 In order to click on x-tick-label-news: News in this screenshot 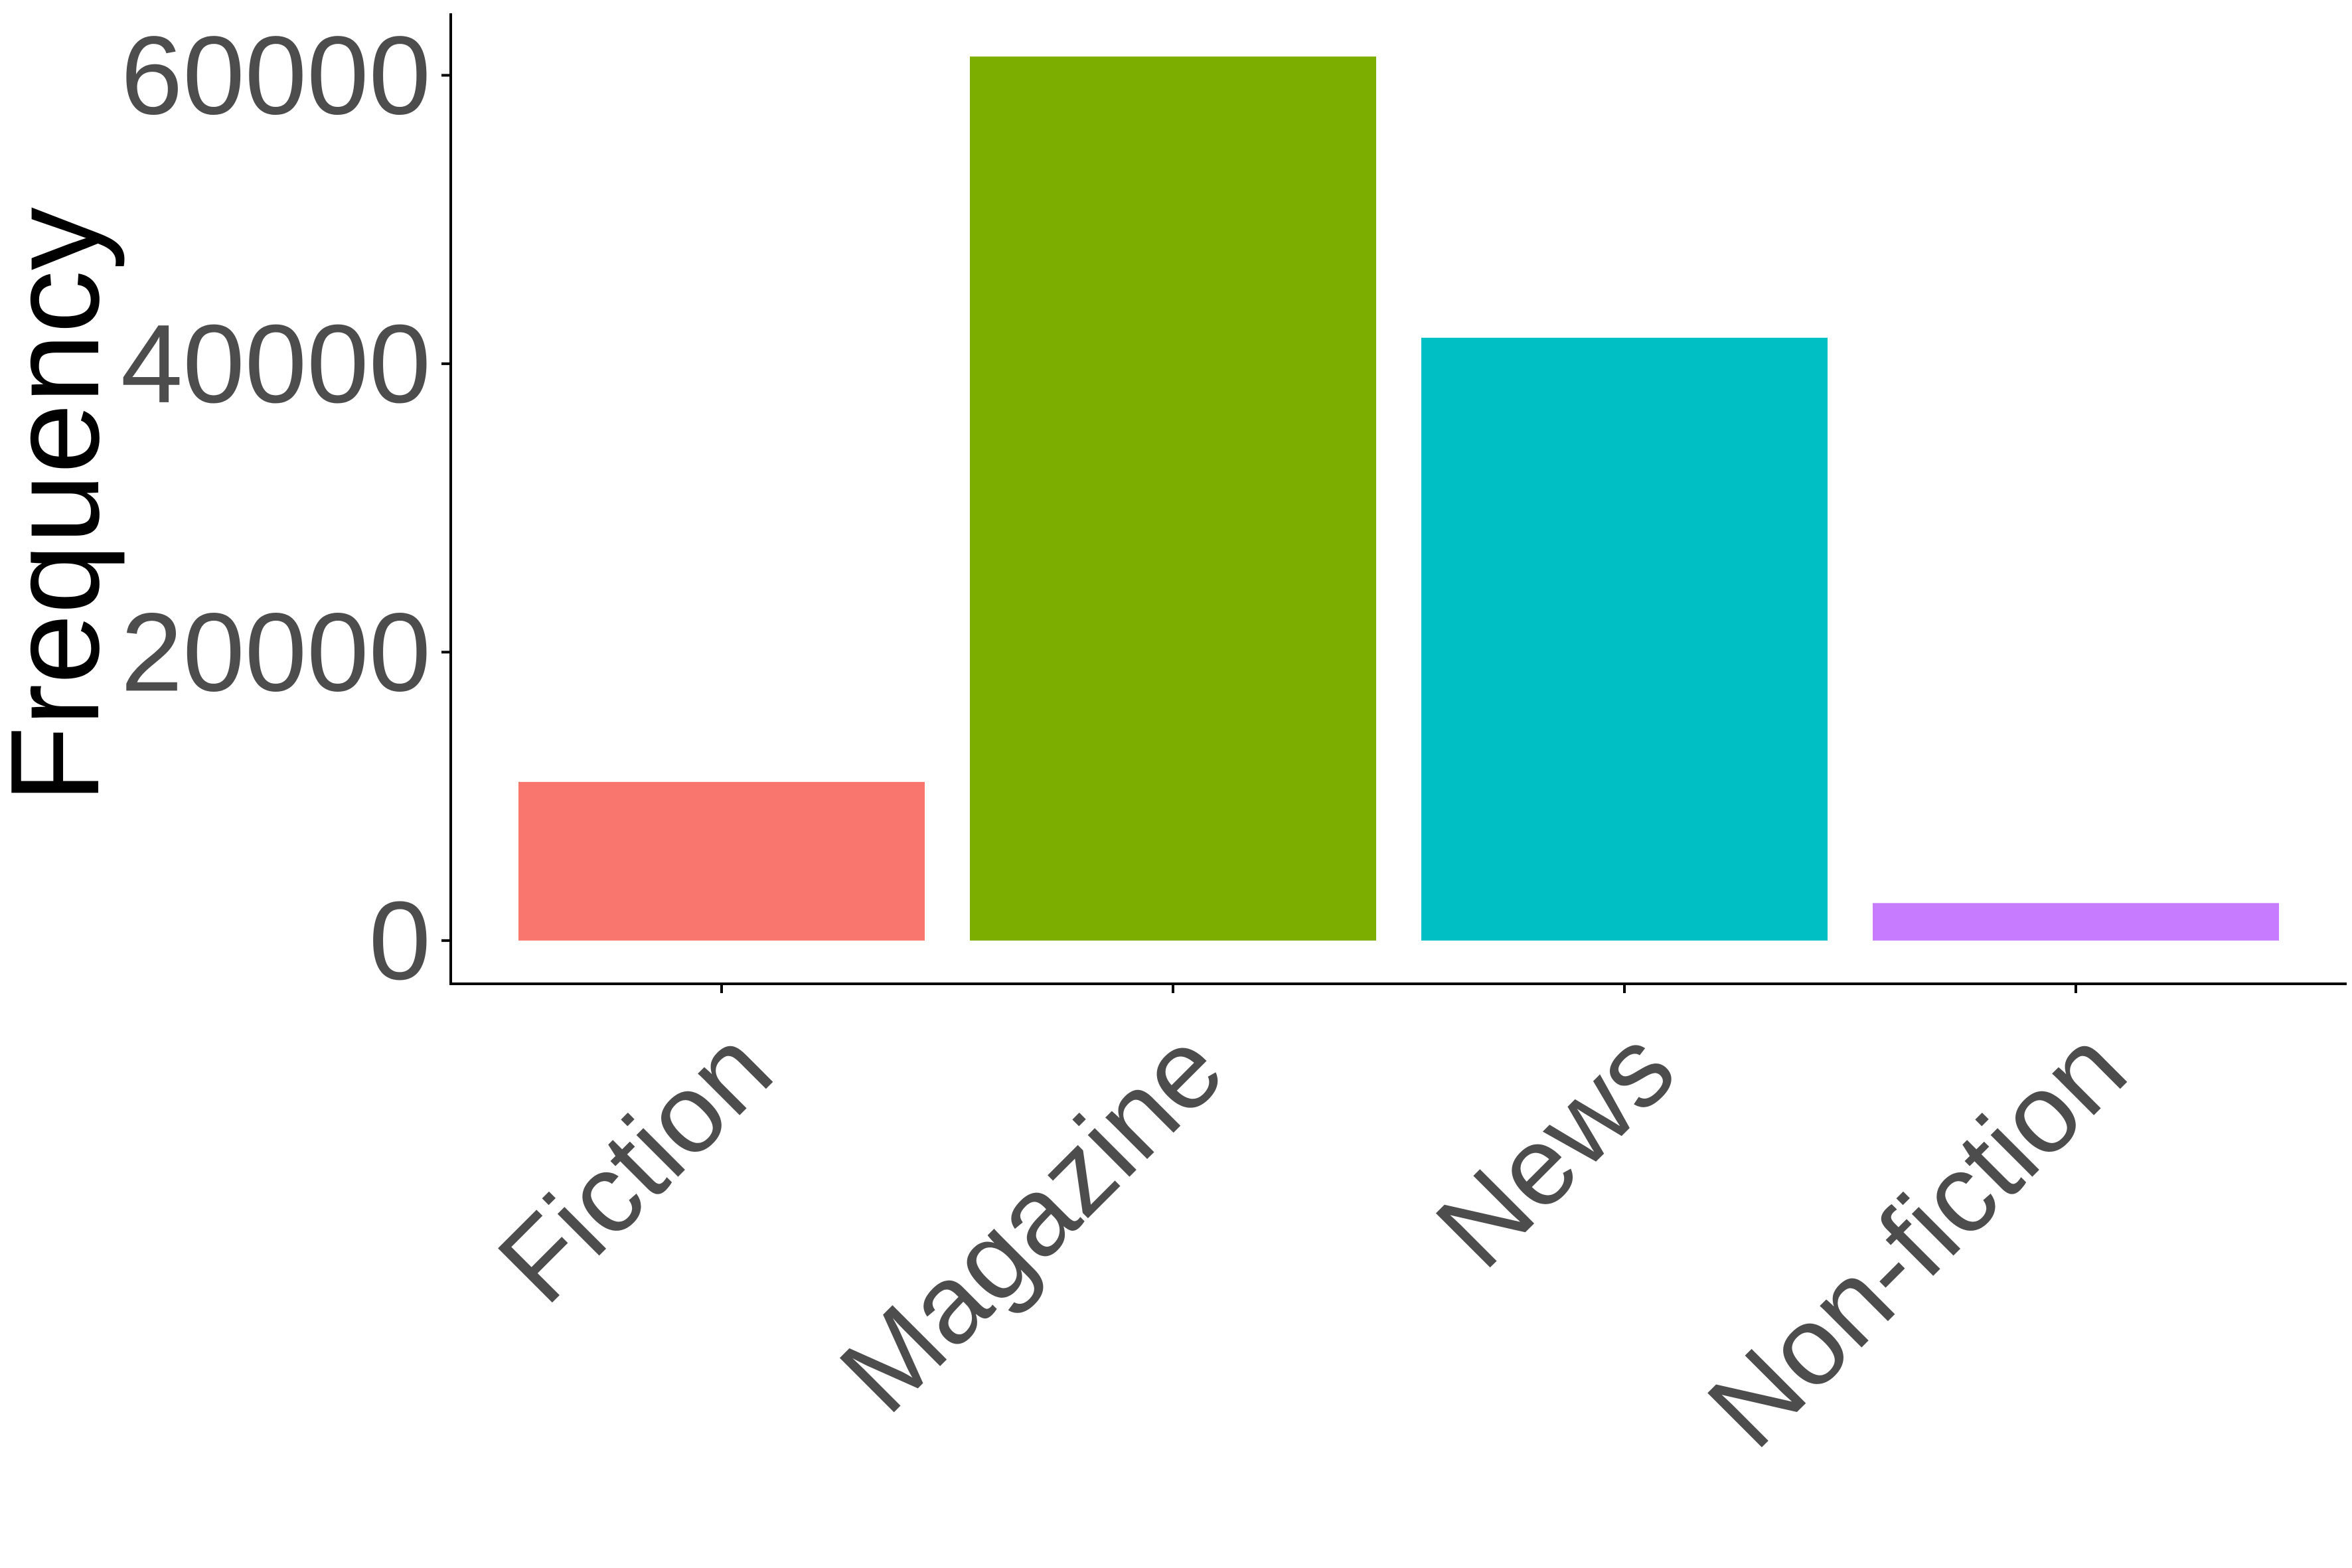, I will do `click(1555, 1148)`.